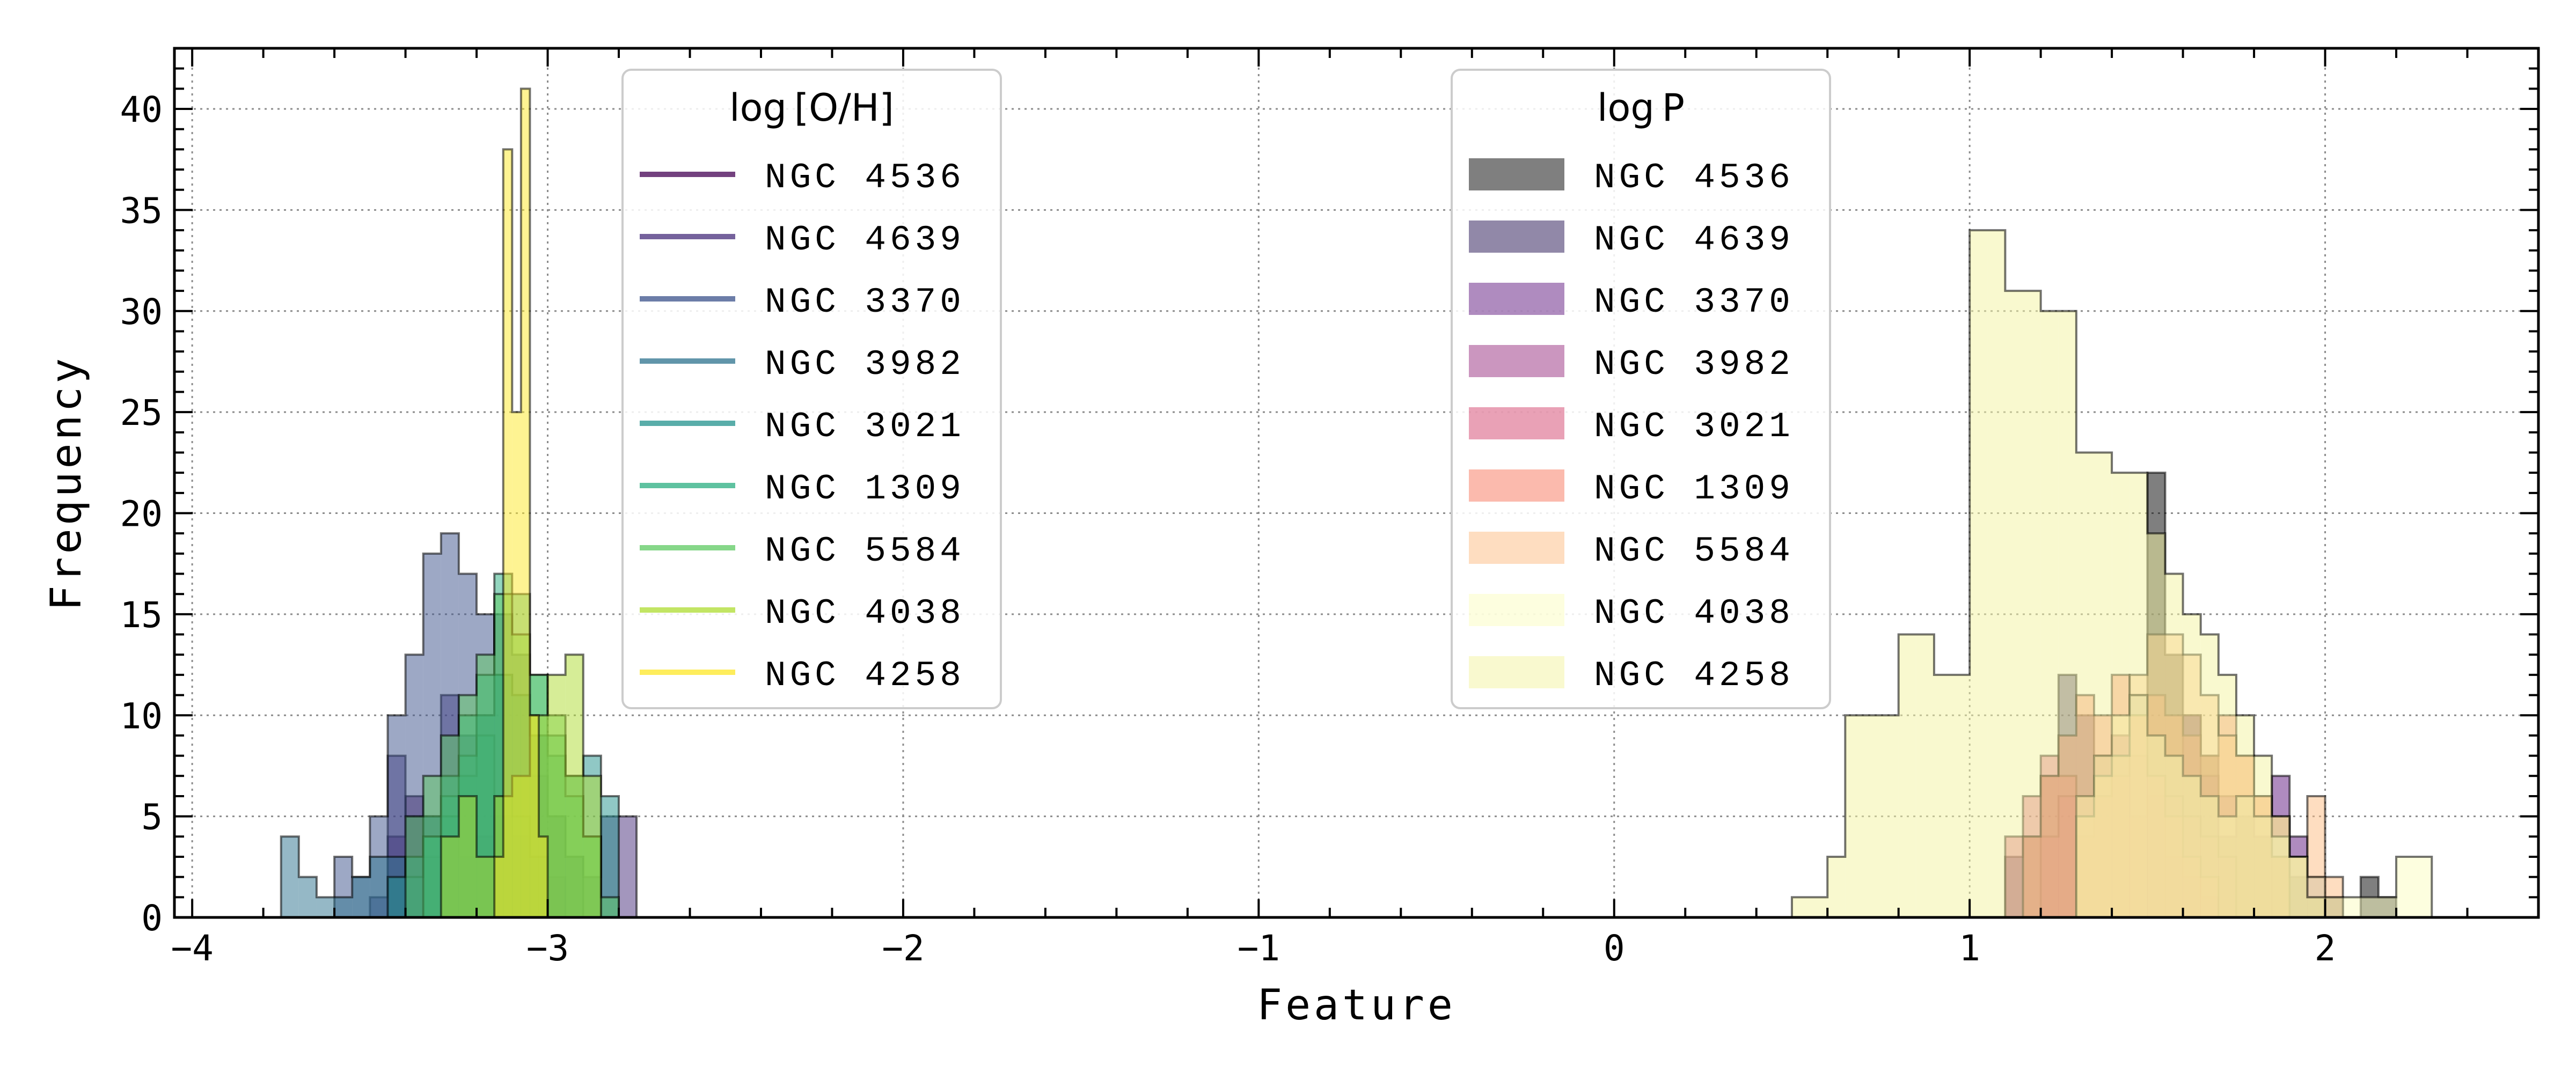  I want to click on x-tick-label: 2, so click(2325, 948).